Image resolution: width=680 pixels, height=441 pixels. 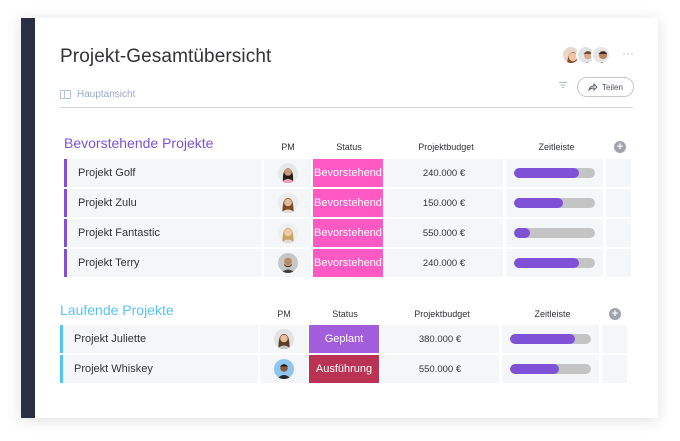 I want to click on share-icon, so click(x=593, y=87).